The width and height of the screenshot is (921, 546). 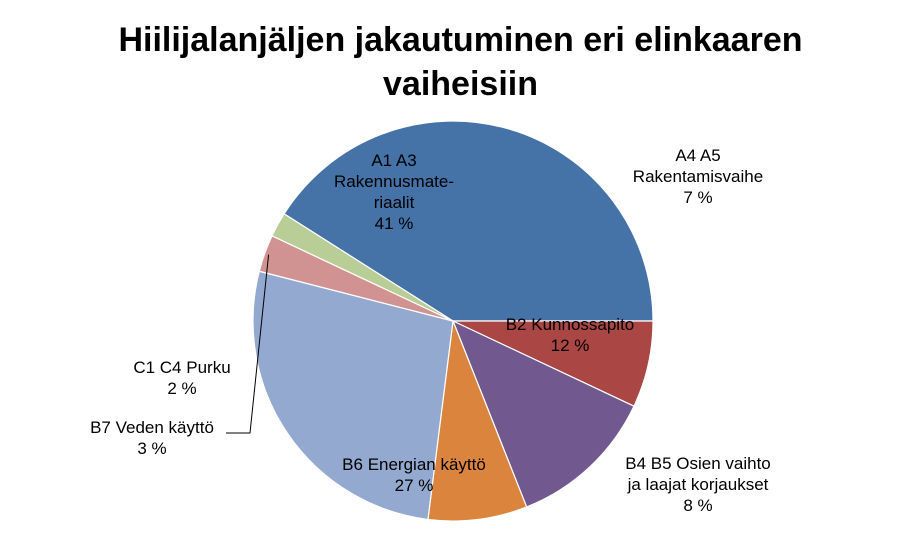 What do you see at coordinates (570, 335) in the screenshot?
I see `slice-label-3: B2 Kunnossapito 12 %` at bounding box center [570, 335].